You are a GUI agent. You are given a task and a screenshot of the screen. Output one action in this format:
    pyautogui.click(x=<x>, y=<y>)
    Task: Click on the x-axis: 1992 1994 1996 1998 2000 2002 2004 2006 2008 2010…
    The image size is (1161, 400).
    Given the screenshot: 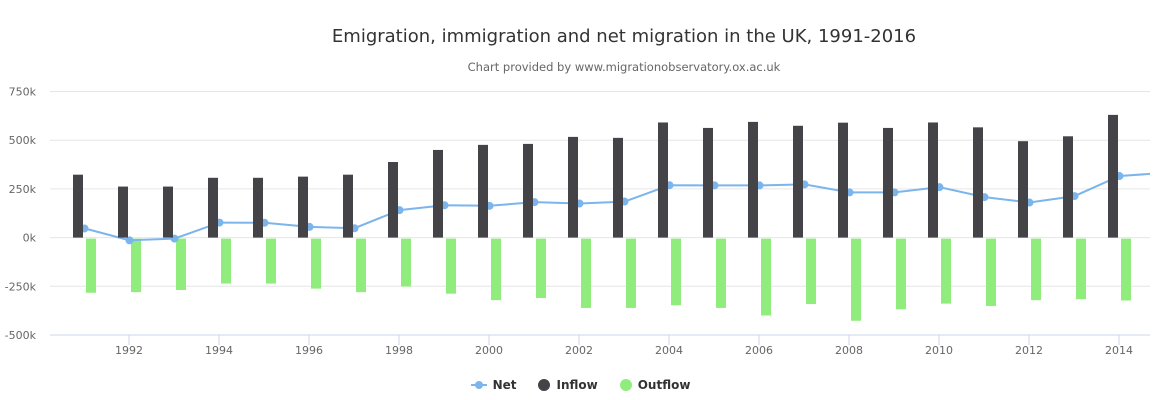 What is the action you would take?
    pyautogui.click(x=624, y=346)
    